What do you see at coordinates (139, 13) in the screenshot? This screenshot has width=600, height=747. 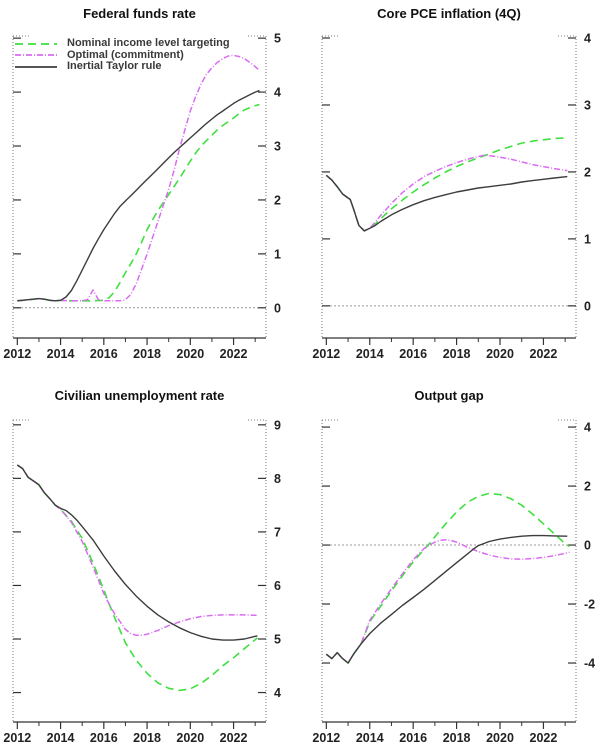 I see `chart-title-federal-funds-rate: Federal funds rate` at bounding box center [139, 13].